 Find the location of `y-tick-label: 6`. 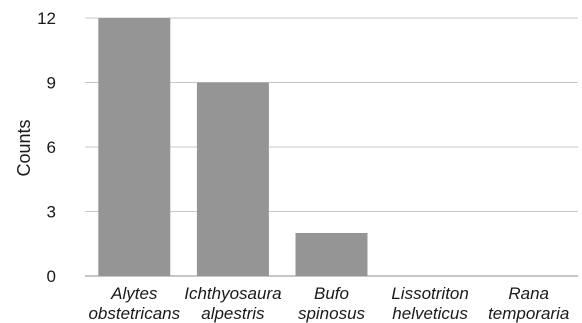

y-tick-label: 6 is located at coordinates (51, 147).